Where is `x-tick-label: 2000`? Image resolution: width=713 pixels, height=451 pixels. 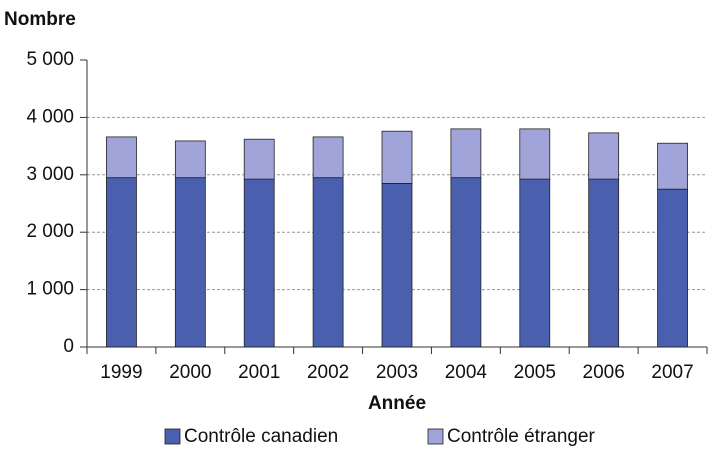
x-tick-label: 2000 is located at coordinates (190, 372).